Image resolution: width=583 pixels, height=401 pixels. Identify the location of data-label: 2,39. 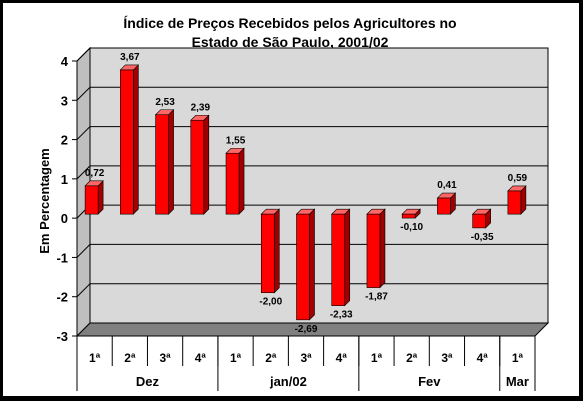
(201, 107).